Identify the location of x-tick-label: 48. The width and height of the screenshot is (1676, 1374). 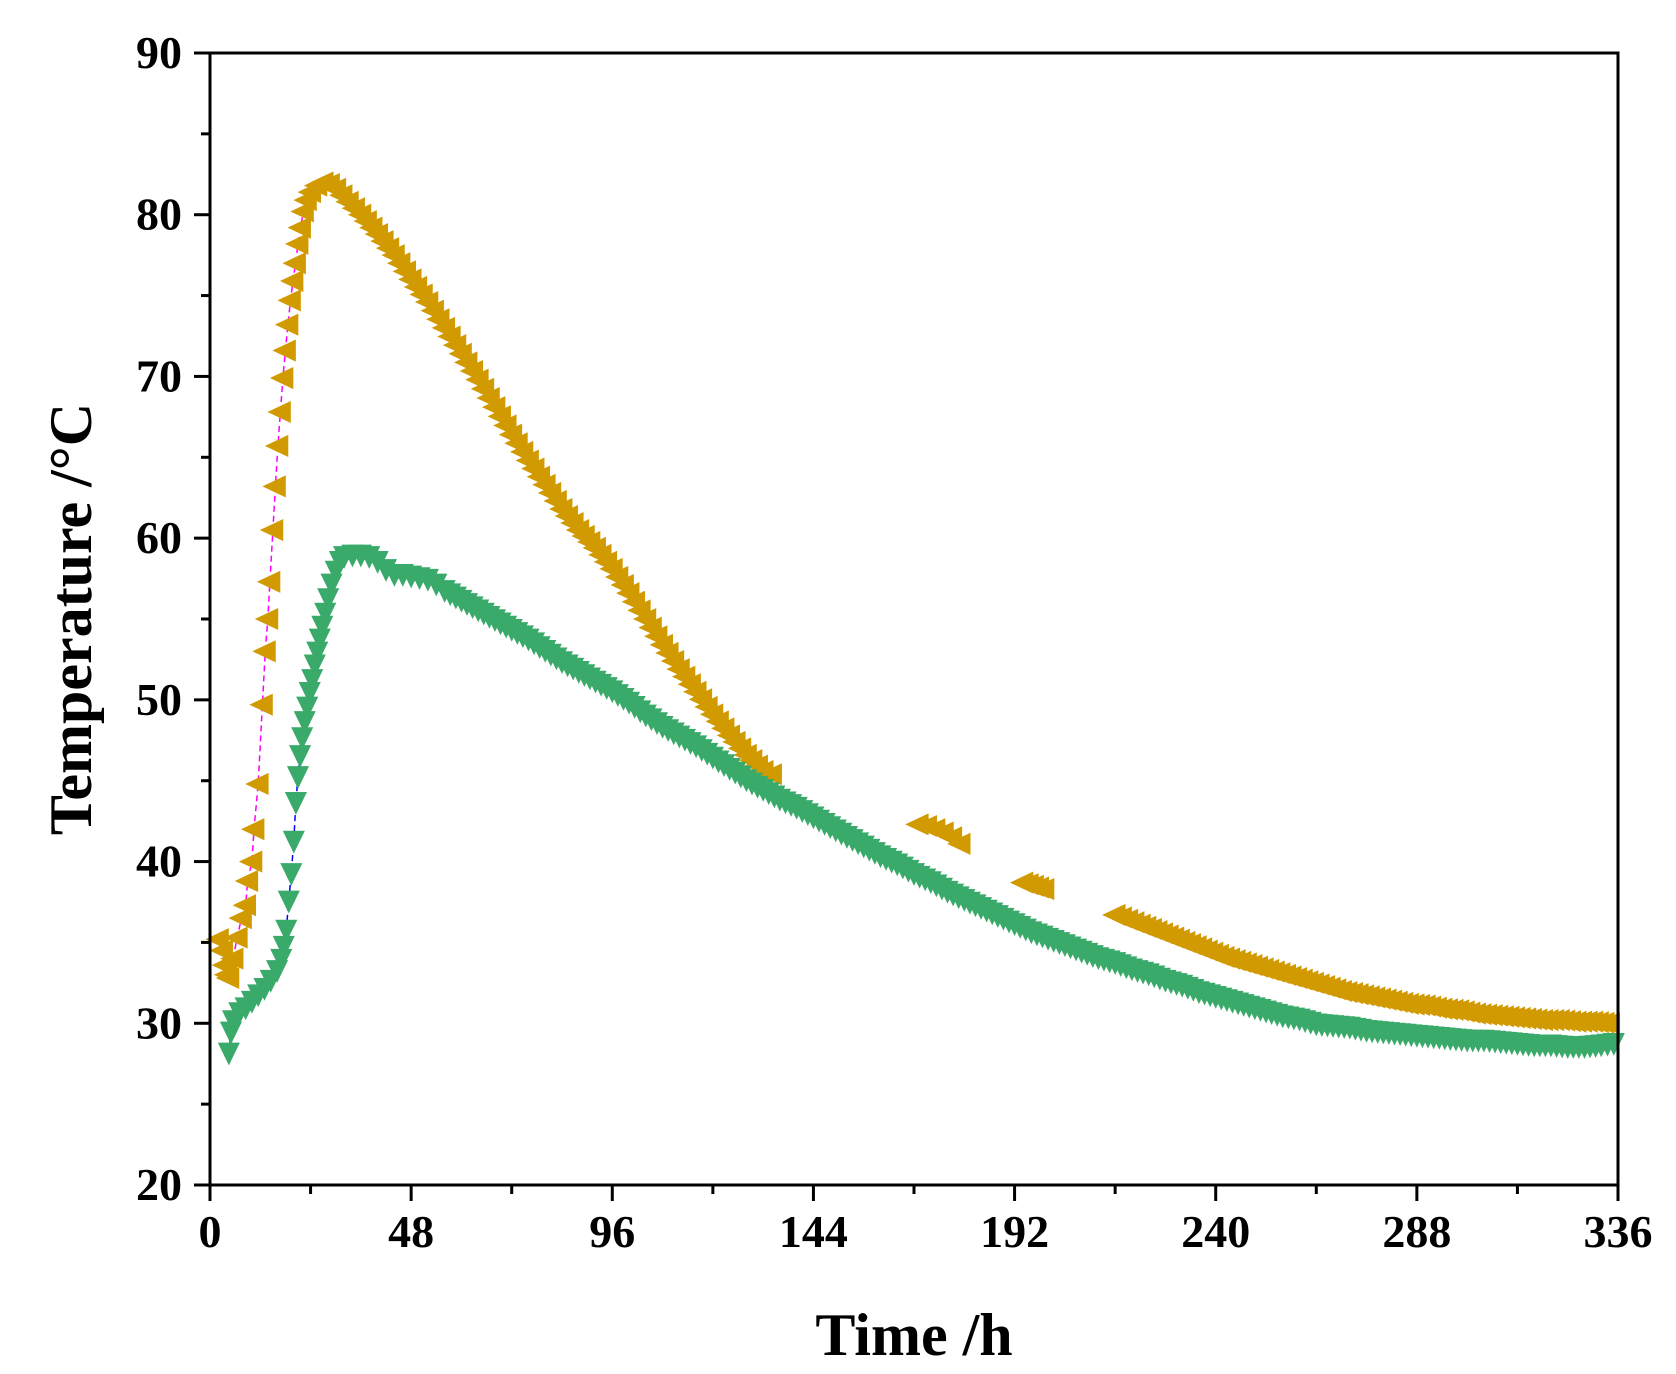
(411, 1231).